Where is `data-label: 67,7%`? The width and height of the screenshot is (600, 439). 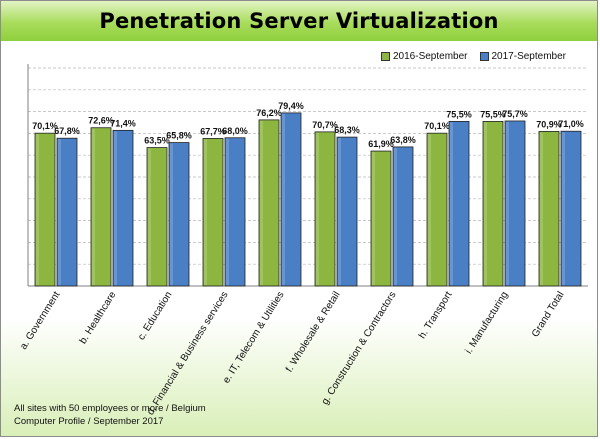
data-label: 67,7% is located at coordinates (213, 131).